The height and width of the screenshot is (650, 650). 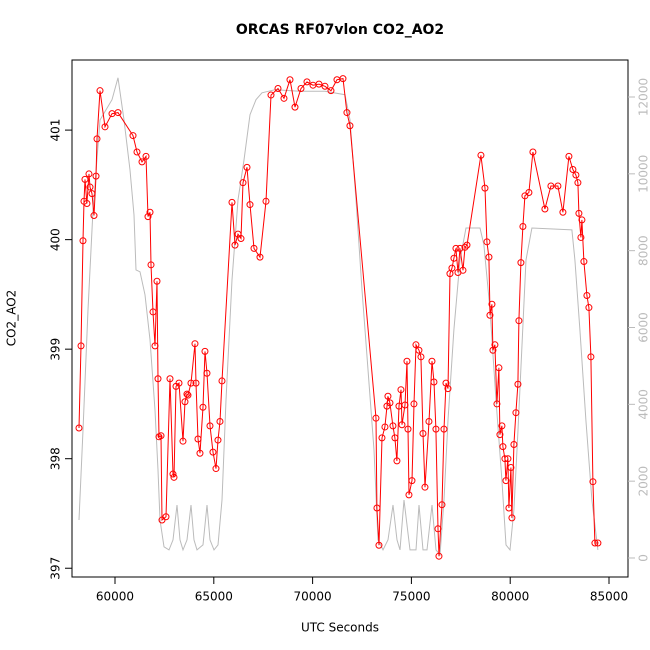 What do you see at coordinates (12, 318) in the screenshot?
I see `y-axis-label: CO2_AO2` at bounding box center [12, 318].